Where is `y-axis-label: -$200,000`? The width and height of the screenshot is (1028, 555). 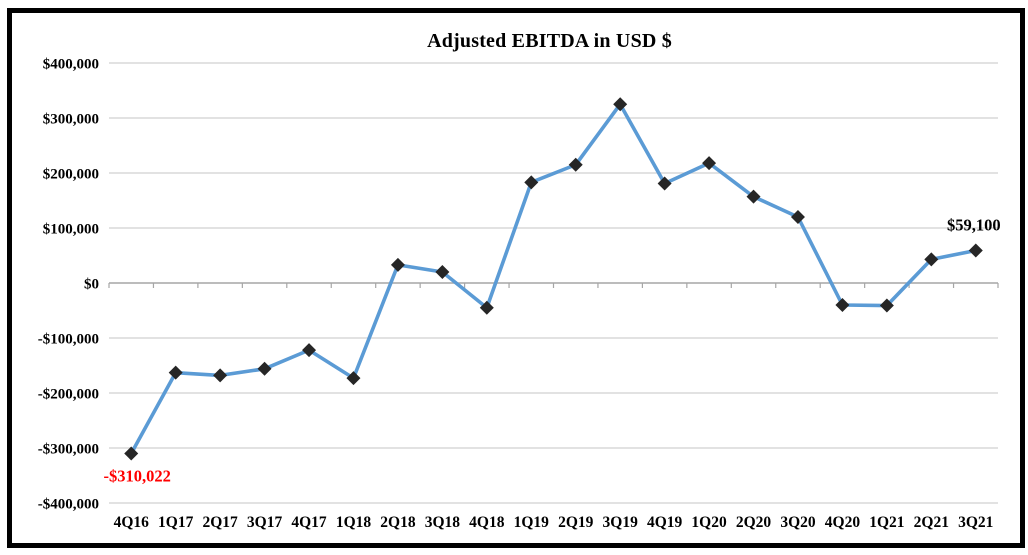
y-axis-label: -$200,000 is located at coordinates (68, 395).